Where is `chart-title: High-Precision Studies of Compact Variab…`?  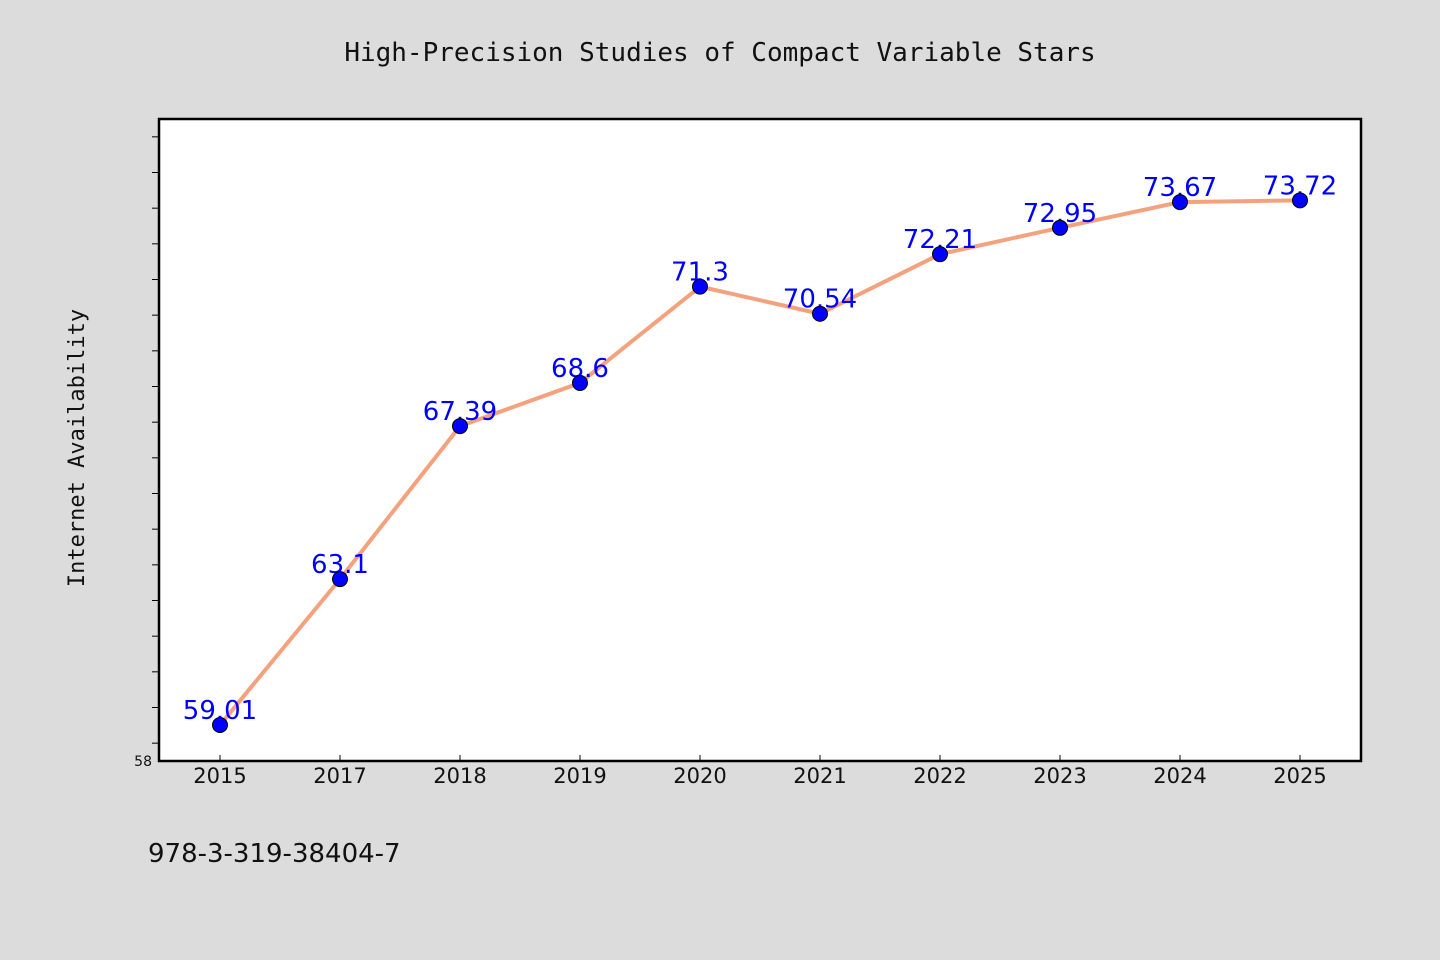
chart-title: High-Precision Studies of Compact Variab… is located at coordinates (719, 53).